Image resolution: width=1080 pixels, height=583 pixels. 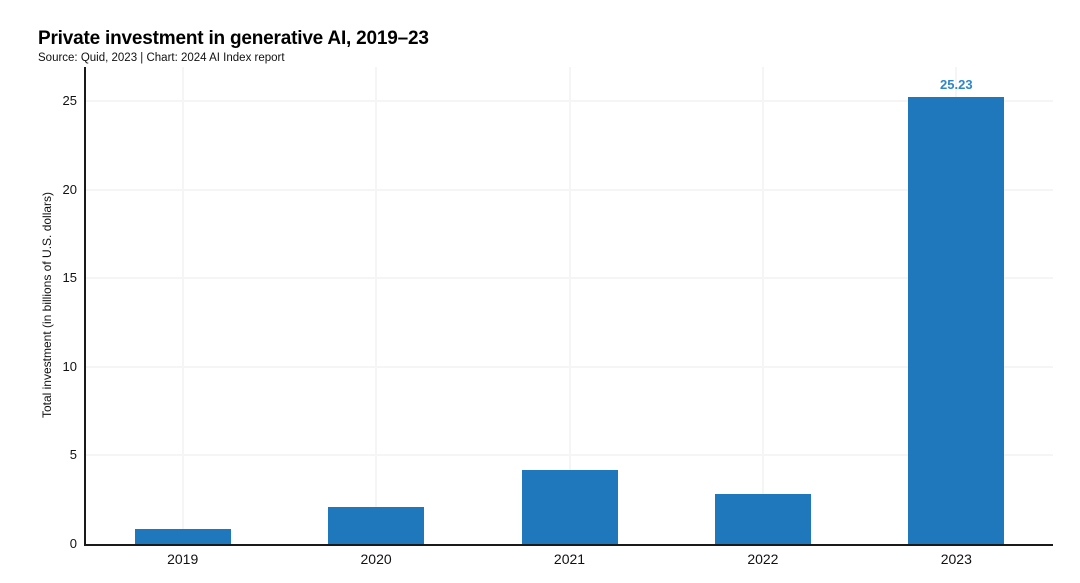 What do you see at coordinates (762, 305) in the screenshot?
I see `gridline-x-2022` at bounding box center [762, 305].